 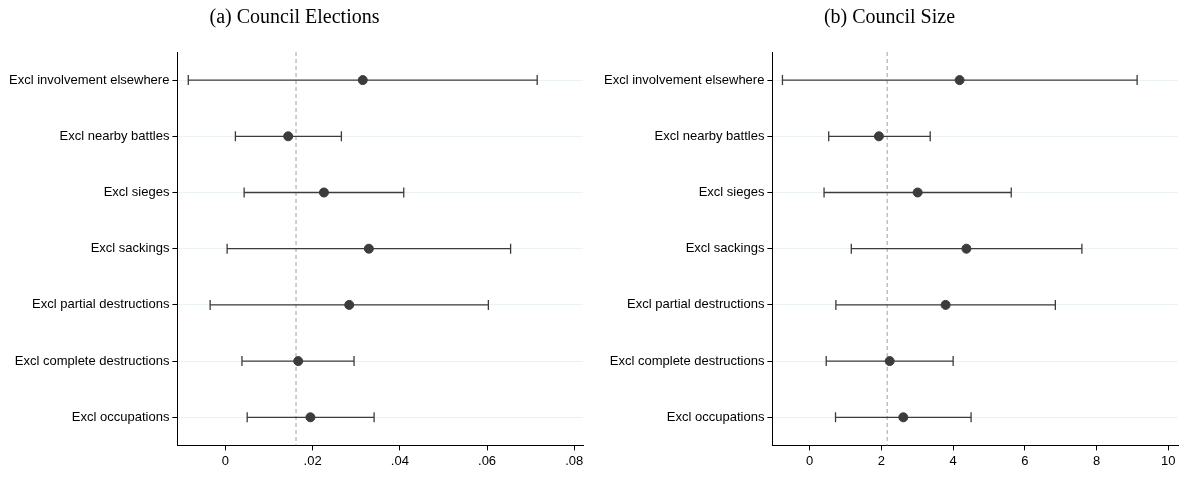 What do you see at coordinates (953, 460) in the screenshot?
I see `x-tick-label: 4` at bounding box center [953, 460].